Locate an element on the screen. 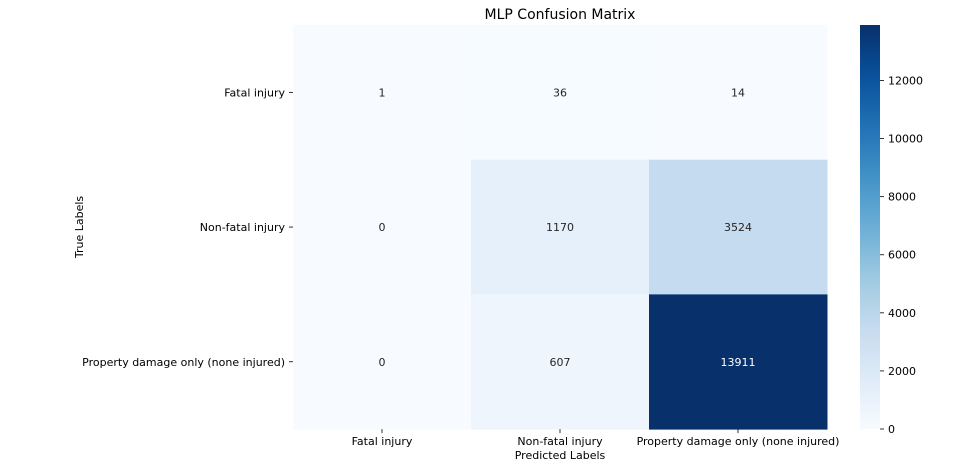 This screenshot has height=472, width=975. colorbar-tick-label: 8000 is located at coordinates (902, 197).